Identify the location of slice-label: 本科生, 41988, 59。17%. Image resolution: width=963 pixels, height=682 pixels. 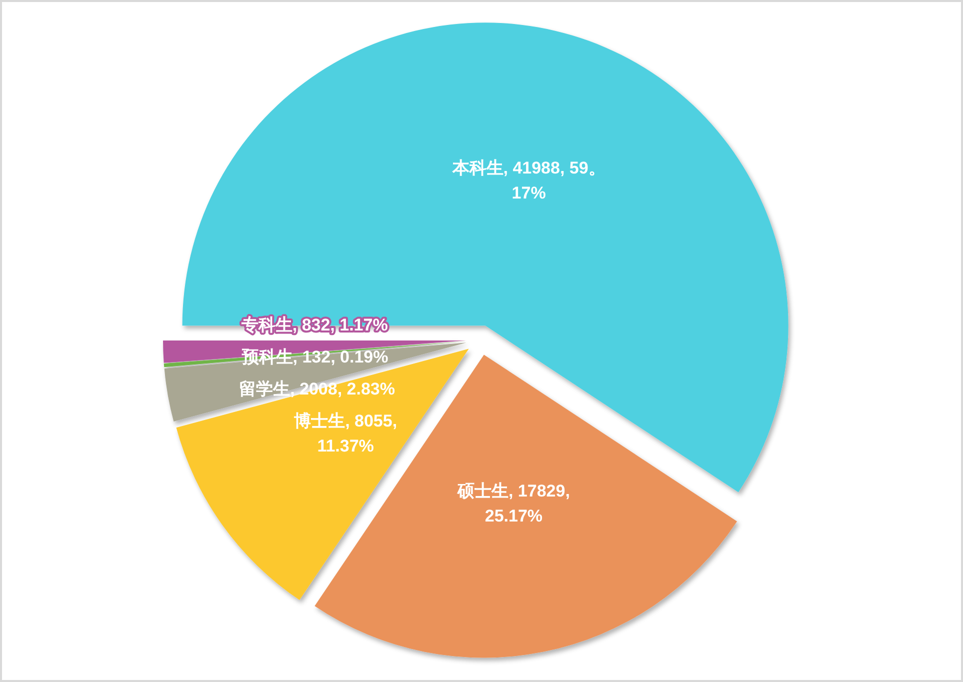
(528, 180).